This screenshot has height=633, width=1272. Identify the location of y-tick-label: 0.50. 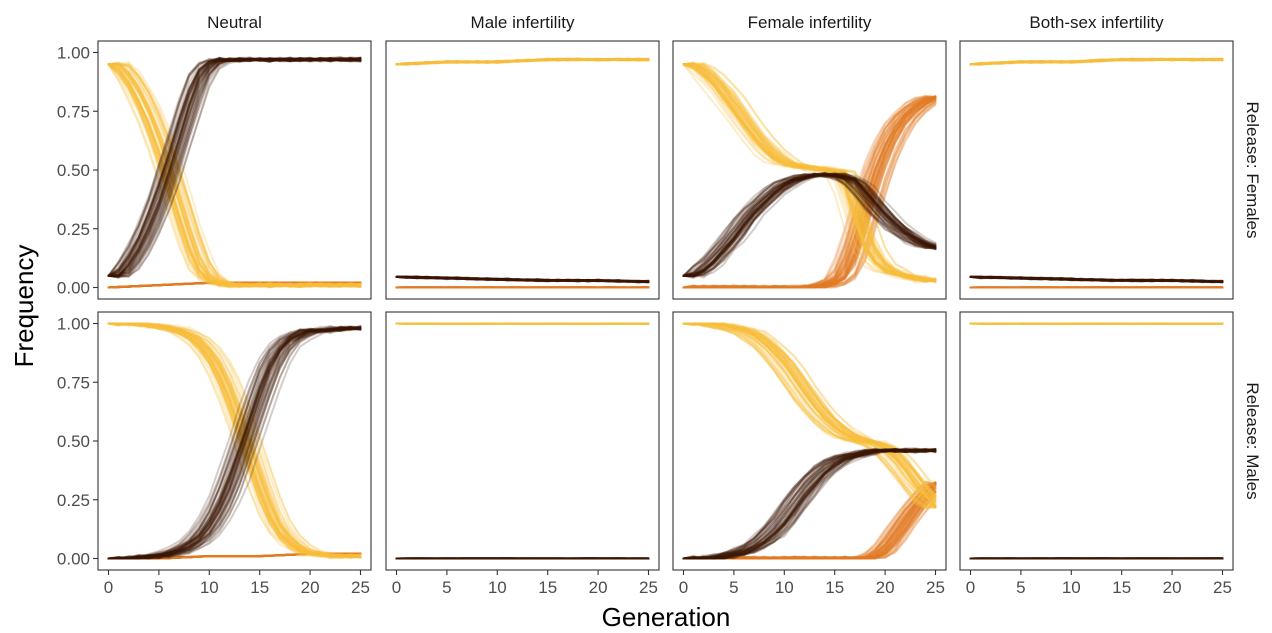
(73, 441).